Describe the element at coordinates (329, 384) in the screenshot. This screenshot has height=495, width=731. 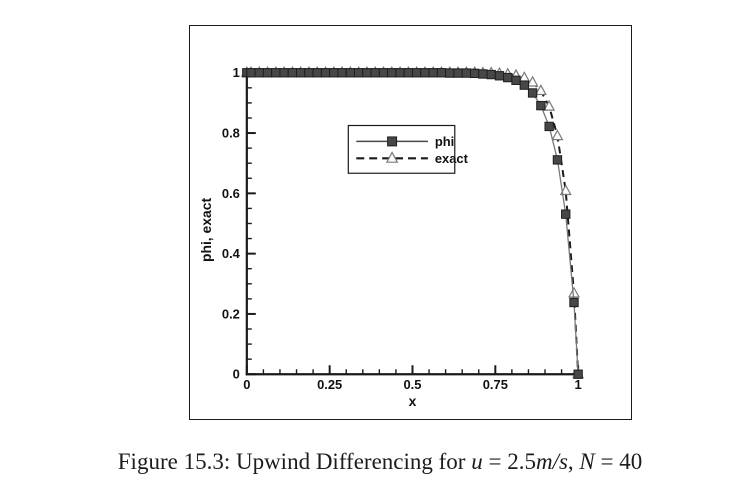
I see `x-tick-label: 0.25` at that location.